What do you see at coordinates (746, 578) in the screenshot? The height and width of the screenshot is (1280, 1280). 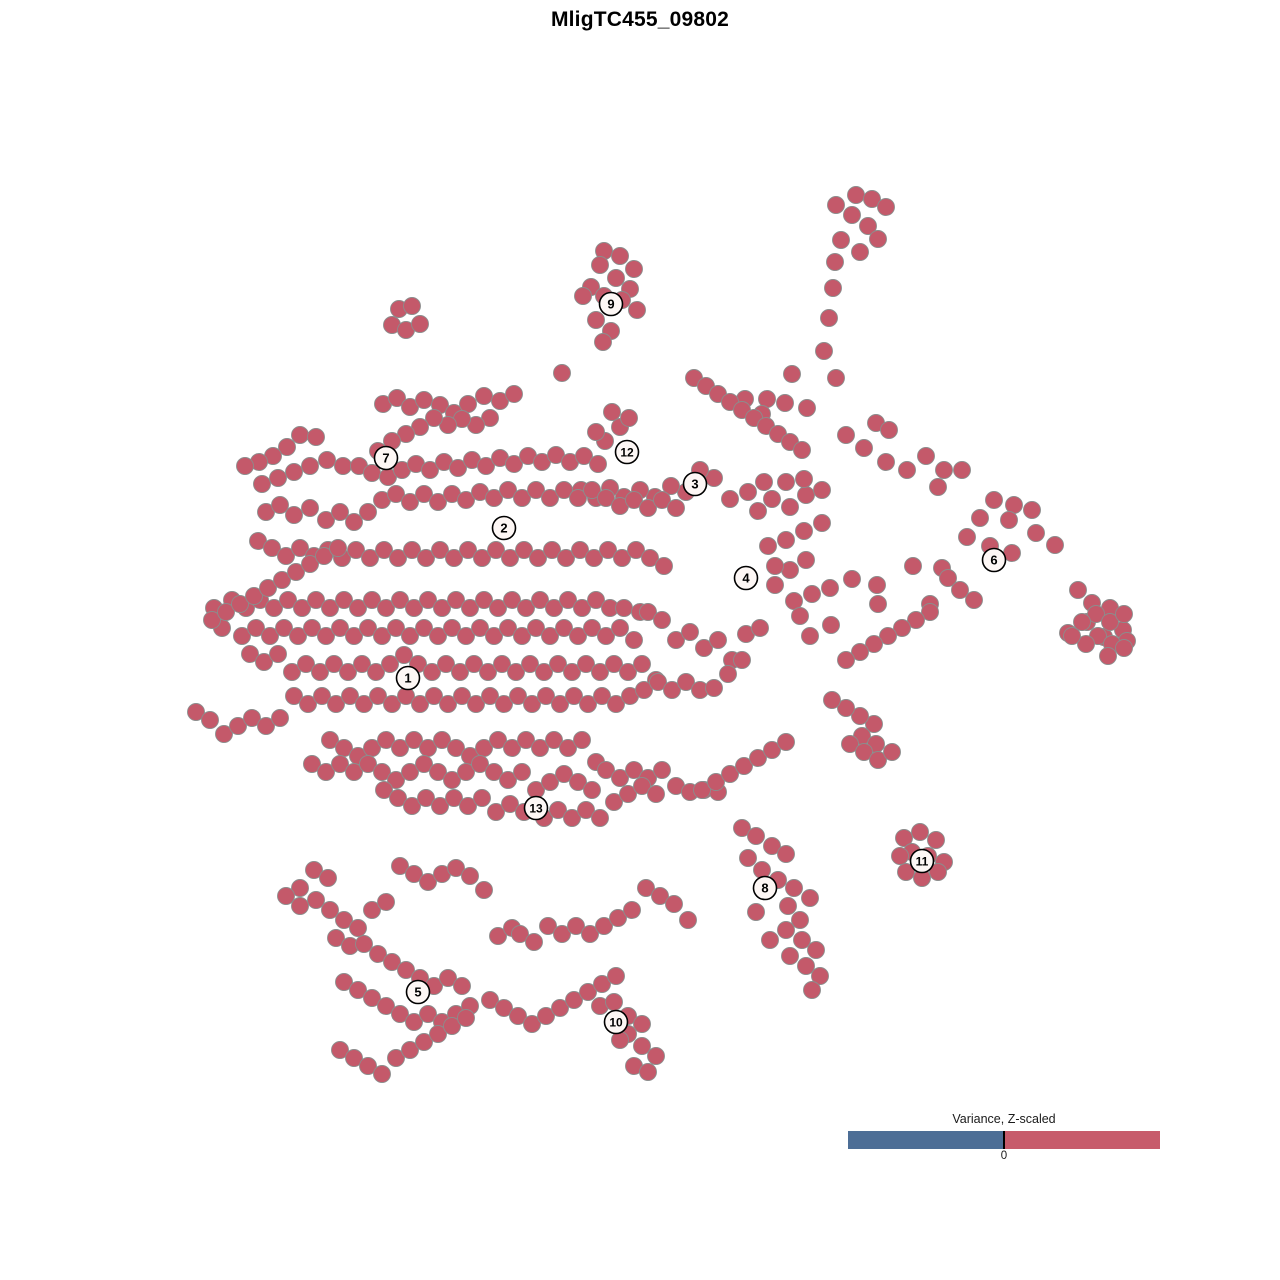 I see `cluster-label-4: 4` at bounding box center [746, 578].